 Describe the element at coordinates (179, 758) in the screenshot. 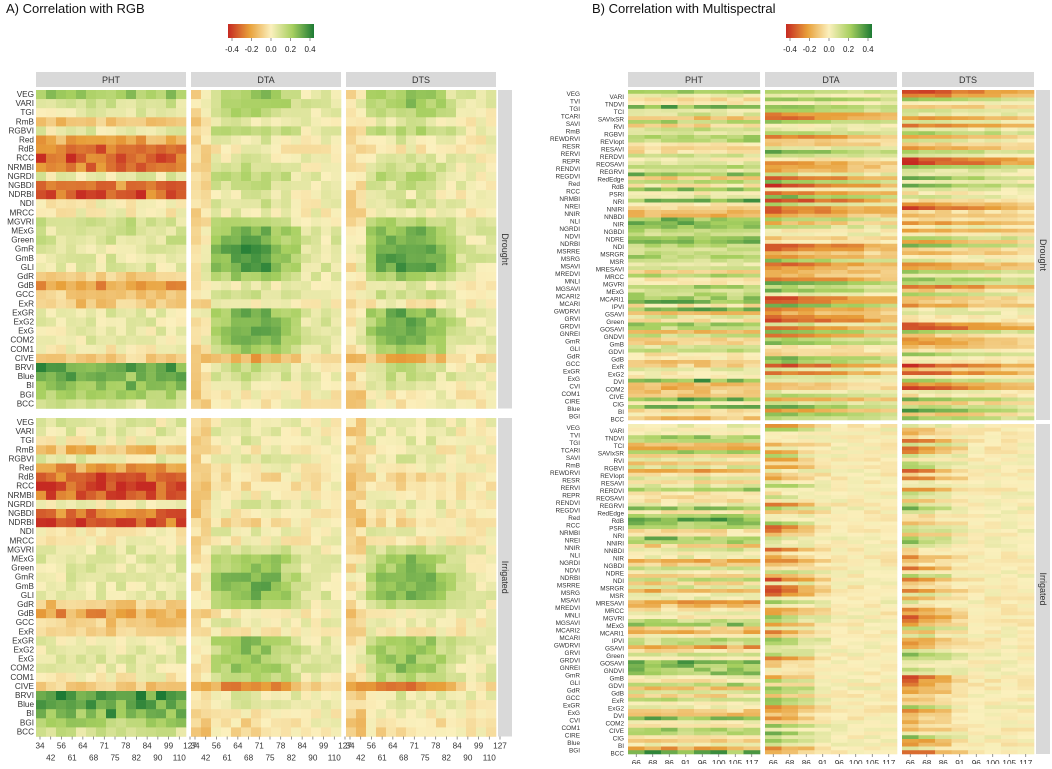

I see `x-tick-label: 110` at that location.